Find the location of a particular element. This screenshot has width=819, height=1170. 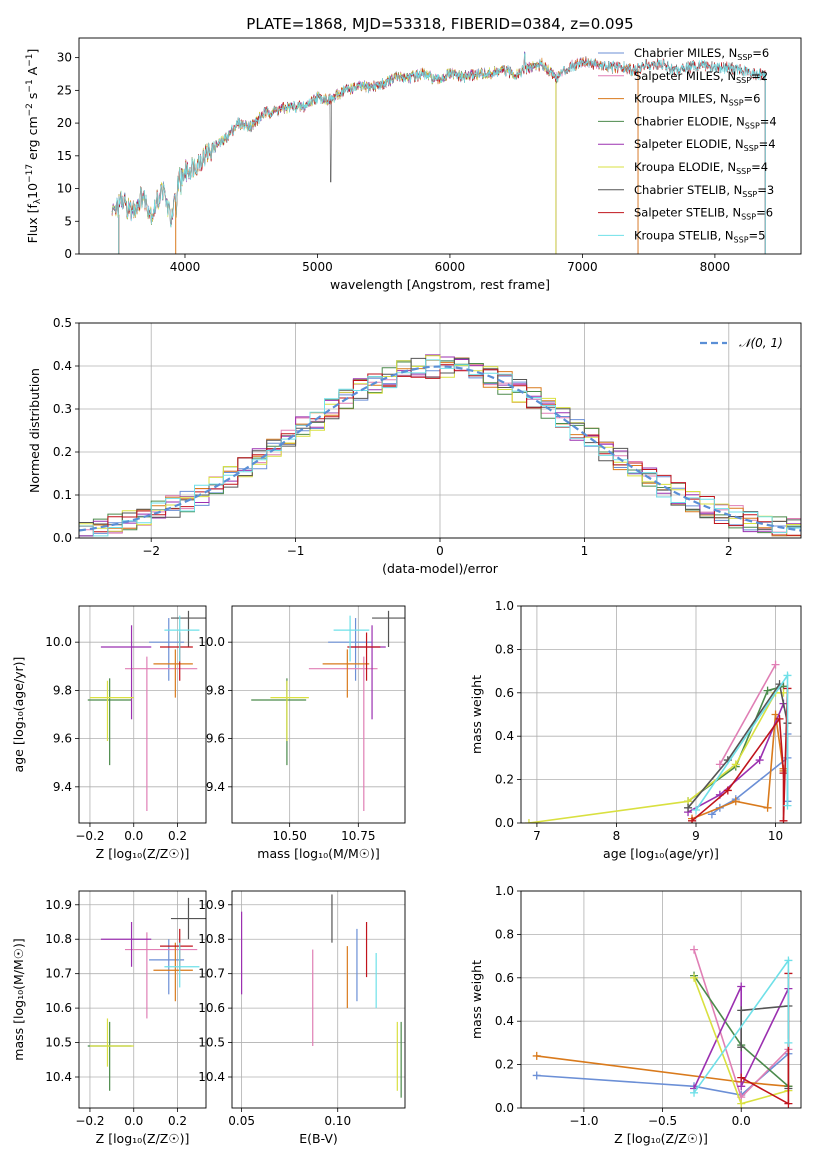

x-tick-label: 6000 is located at coordinates (450, 267).